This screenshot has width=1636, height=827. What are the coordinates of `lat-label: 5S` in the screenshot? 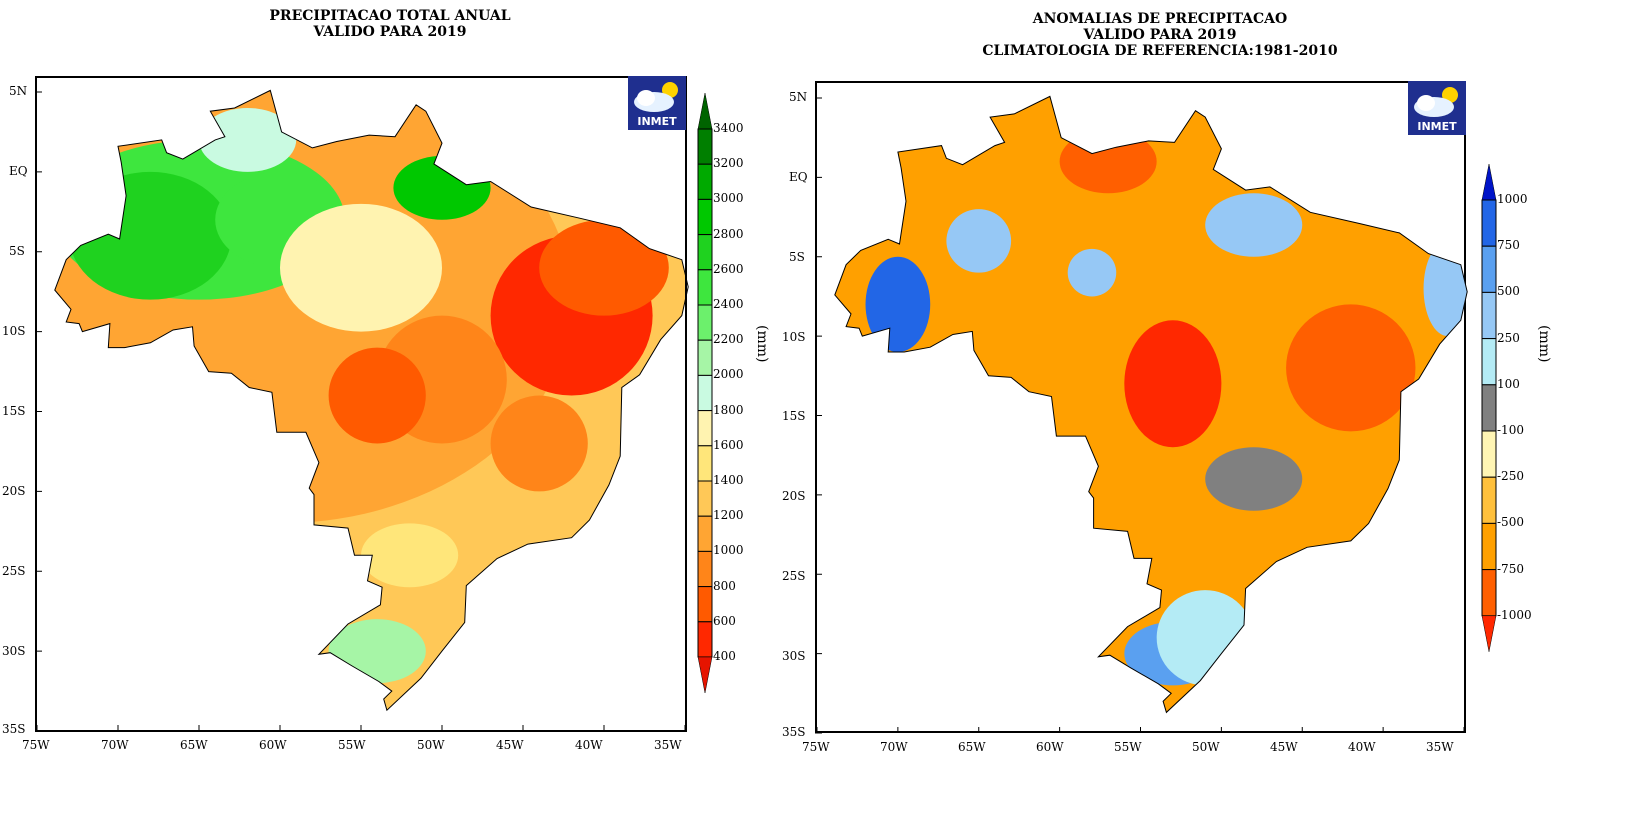 It's located at (797, 257).